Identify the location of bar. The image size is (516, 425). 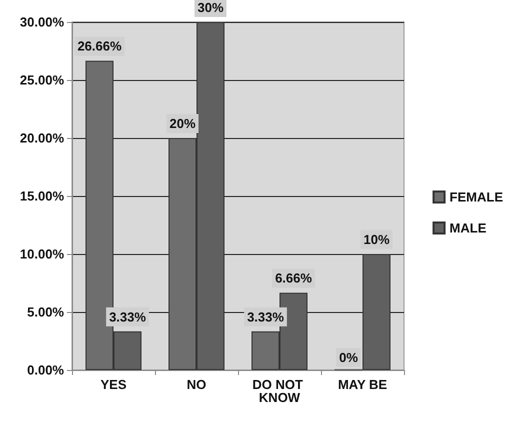
(376, 312).